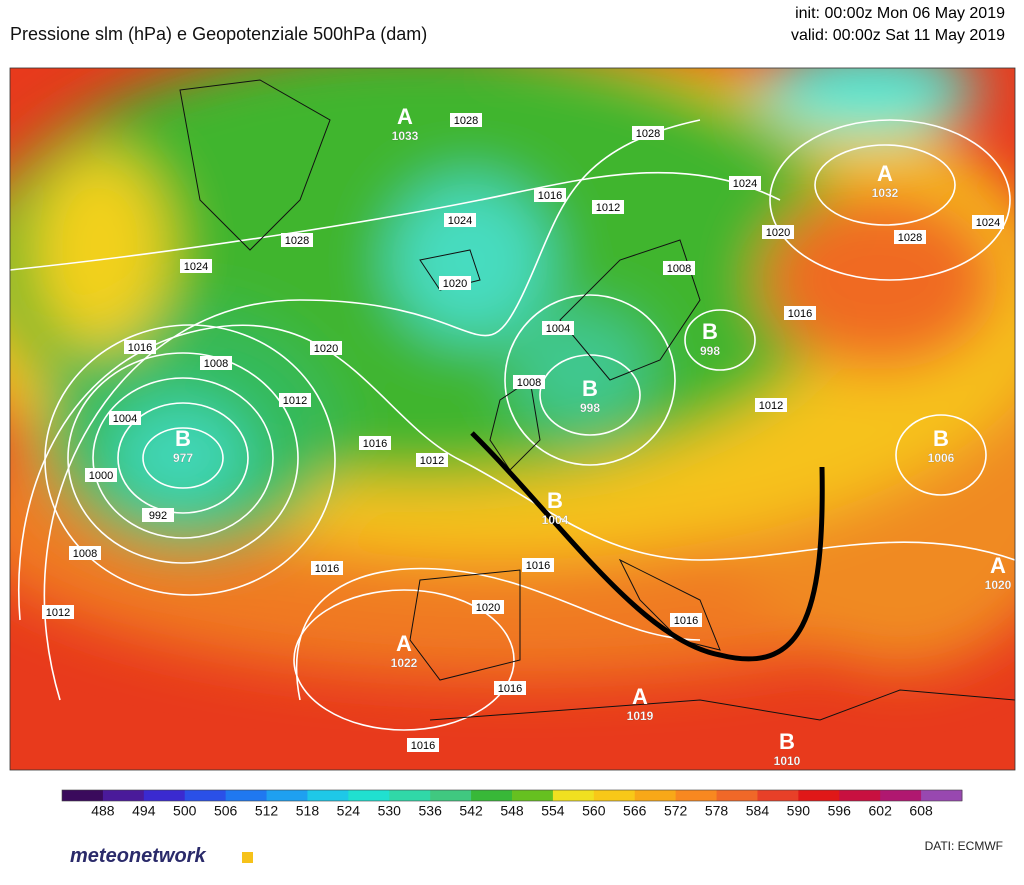 This screenshot has width=1024, height=885. What do you see at coordinates (758, 811) in the screenshot?
I see `colorbar-label: 584` at bounding box center [758, 811].